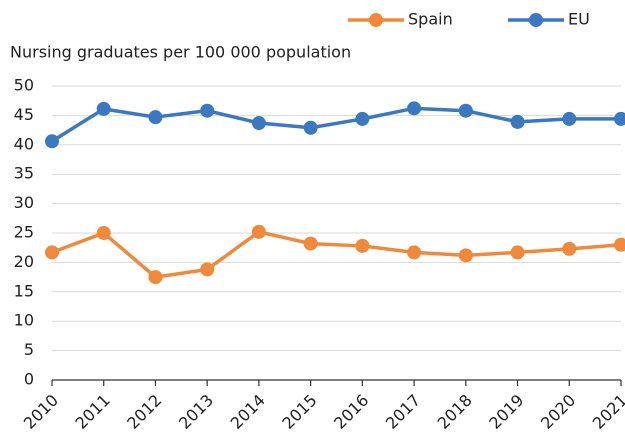 Image resolution: width=625 pixels, height=436 pixels. I want to click on legend-label: Spain, so click(430, 19).